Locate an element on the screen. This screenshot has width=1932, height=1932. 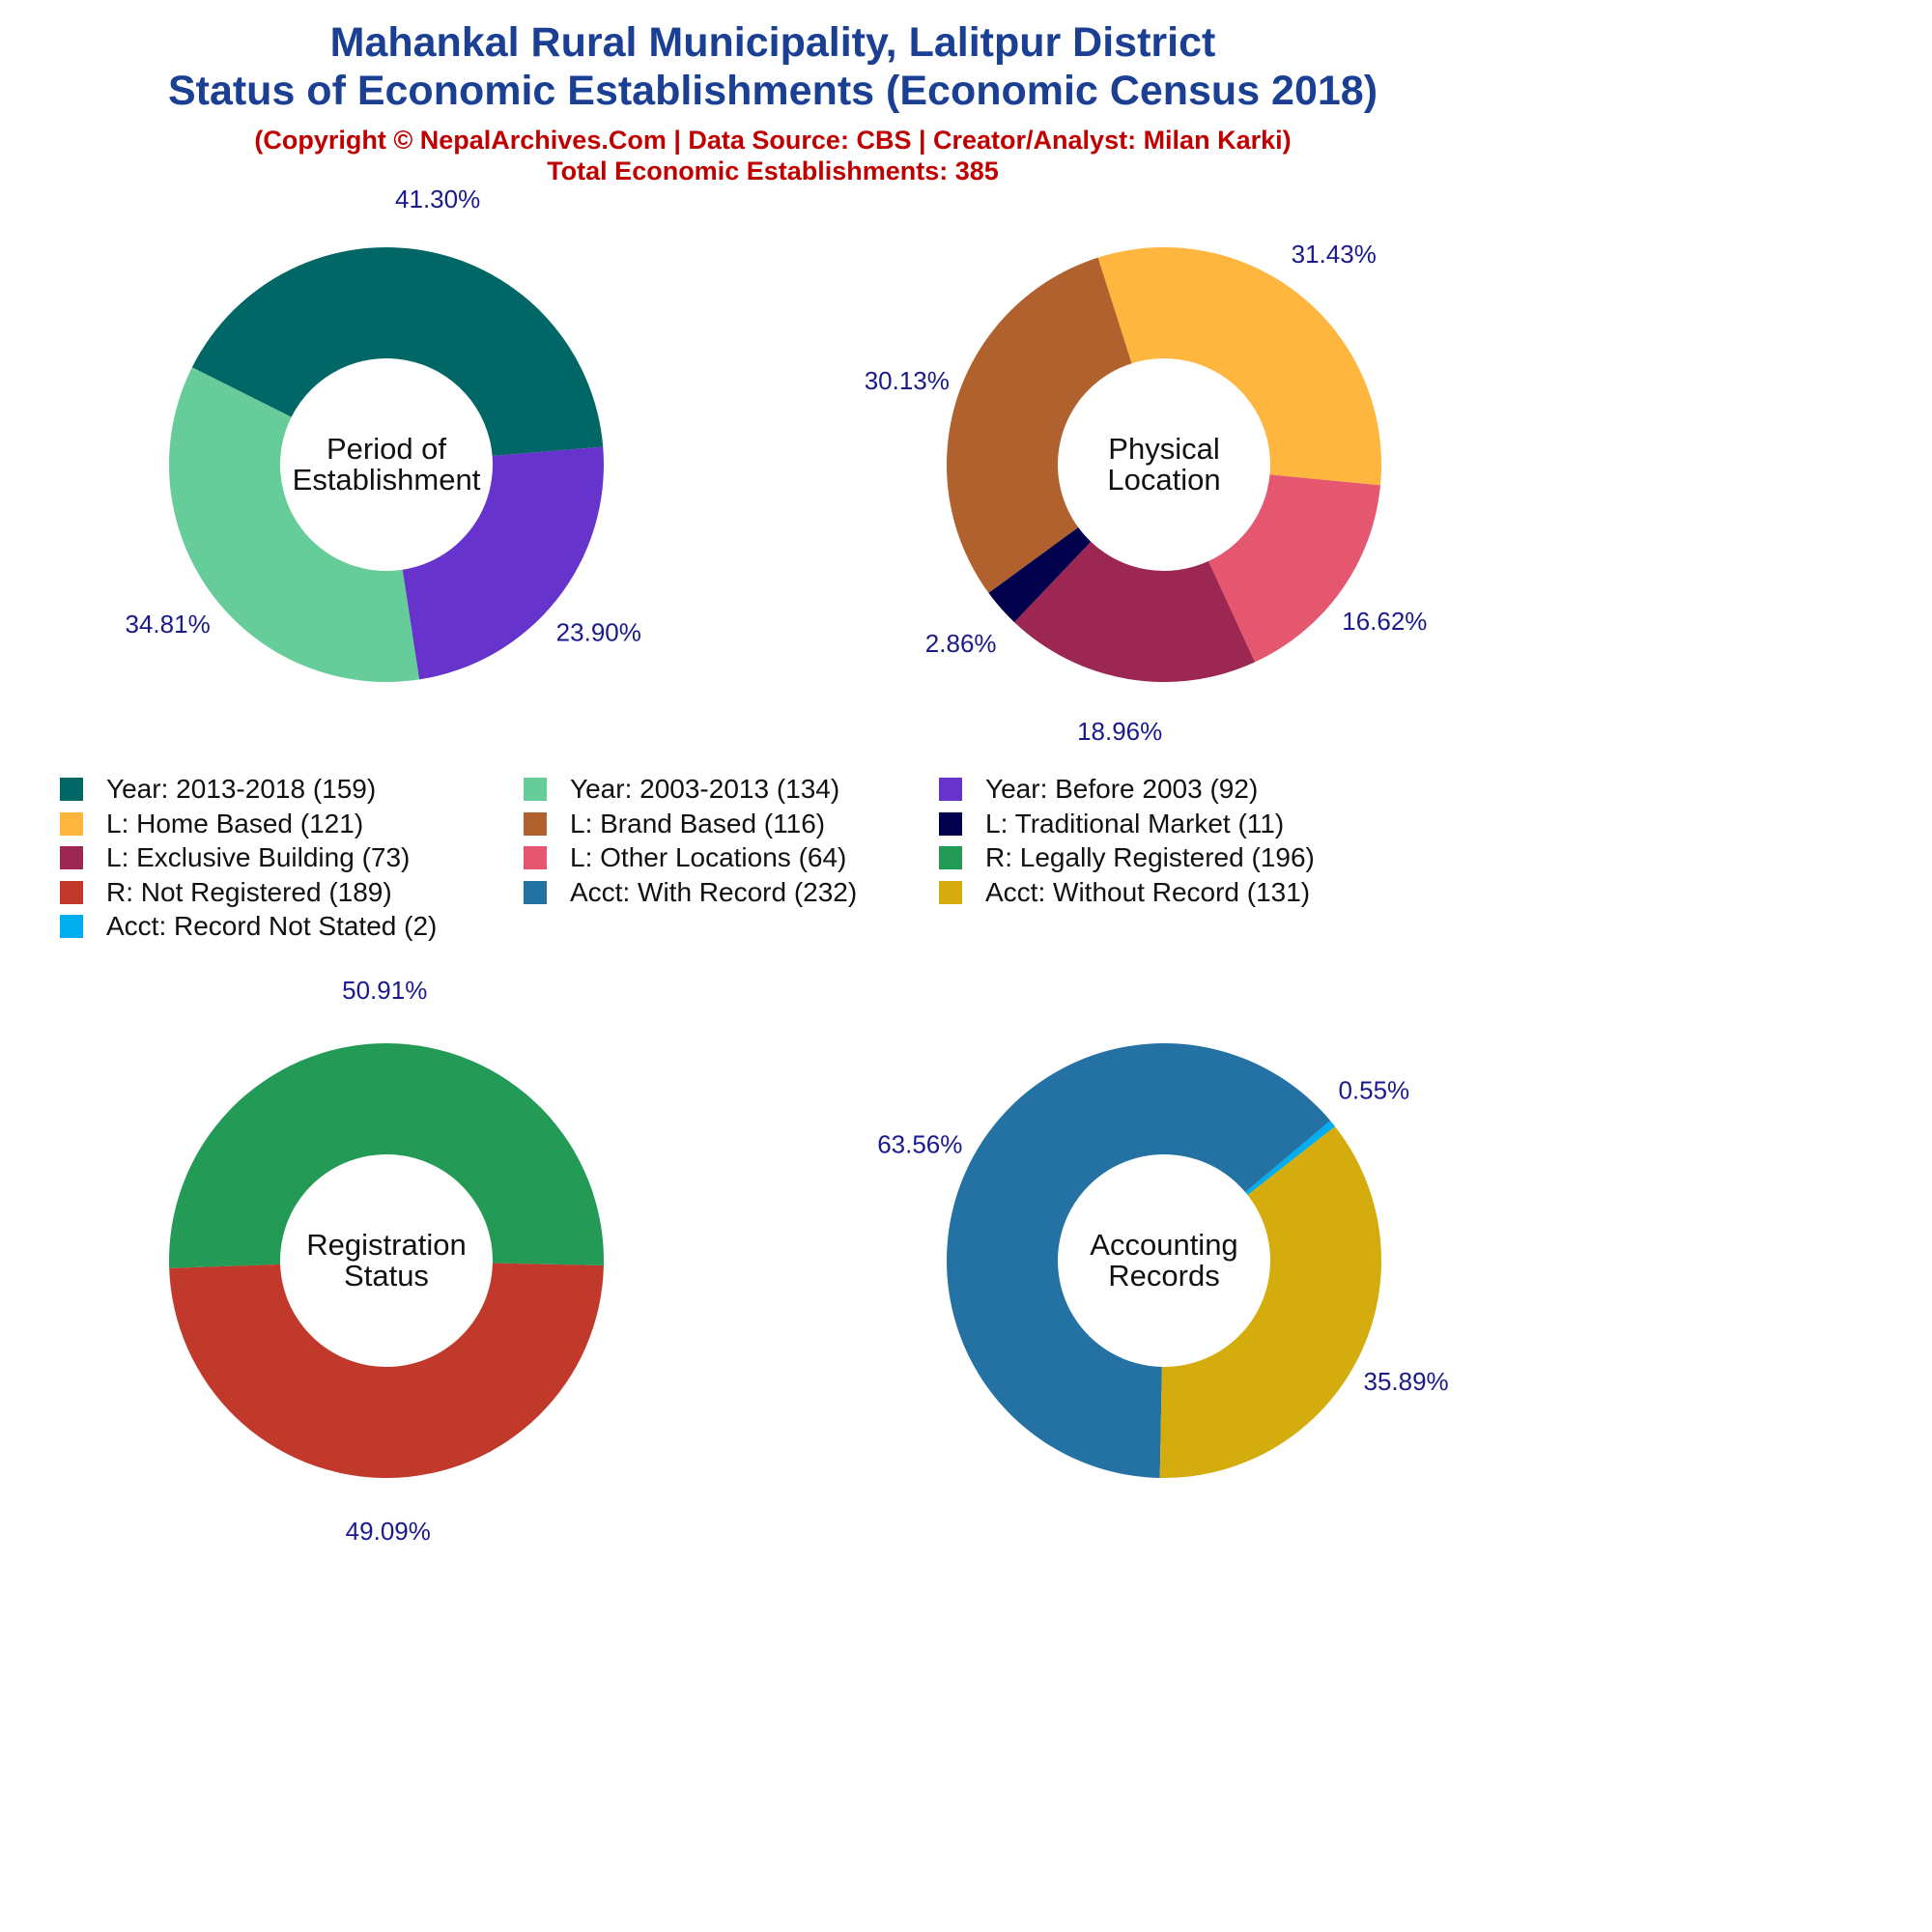
legend-item: Year: Before 2003 (92) is located at coordinates (1098, 789).